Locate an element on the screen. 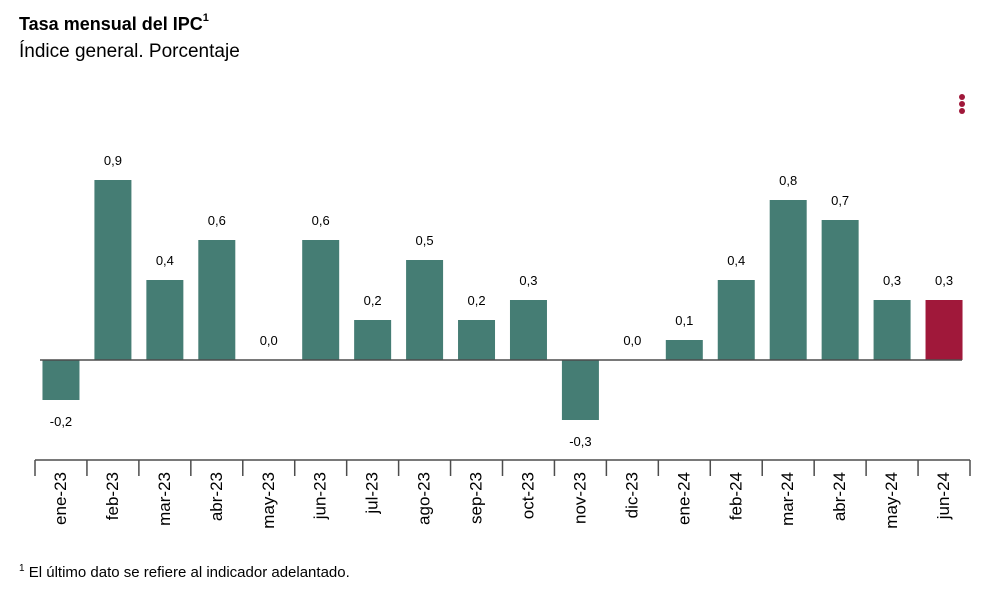 Image resolution: width=996 pixels, height=600 pixels. x-tick-label: ene-23 is located at coordinates (60, 498).